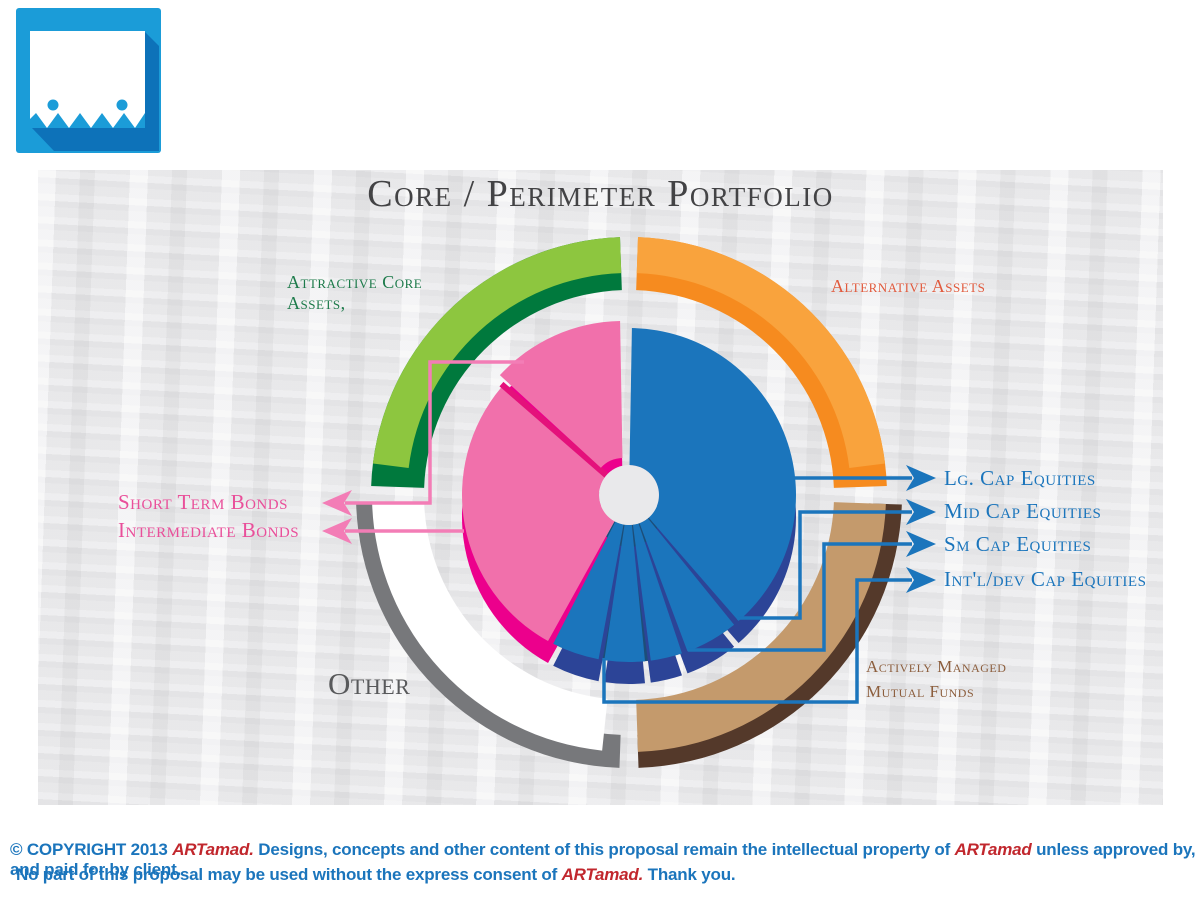 The height and width of the screenshot is (900, 1200). What do you see at coordinates (122, 105) in the screenshot?
I see `logo-dot-right` at bounding box center [122, 105].